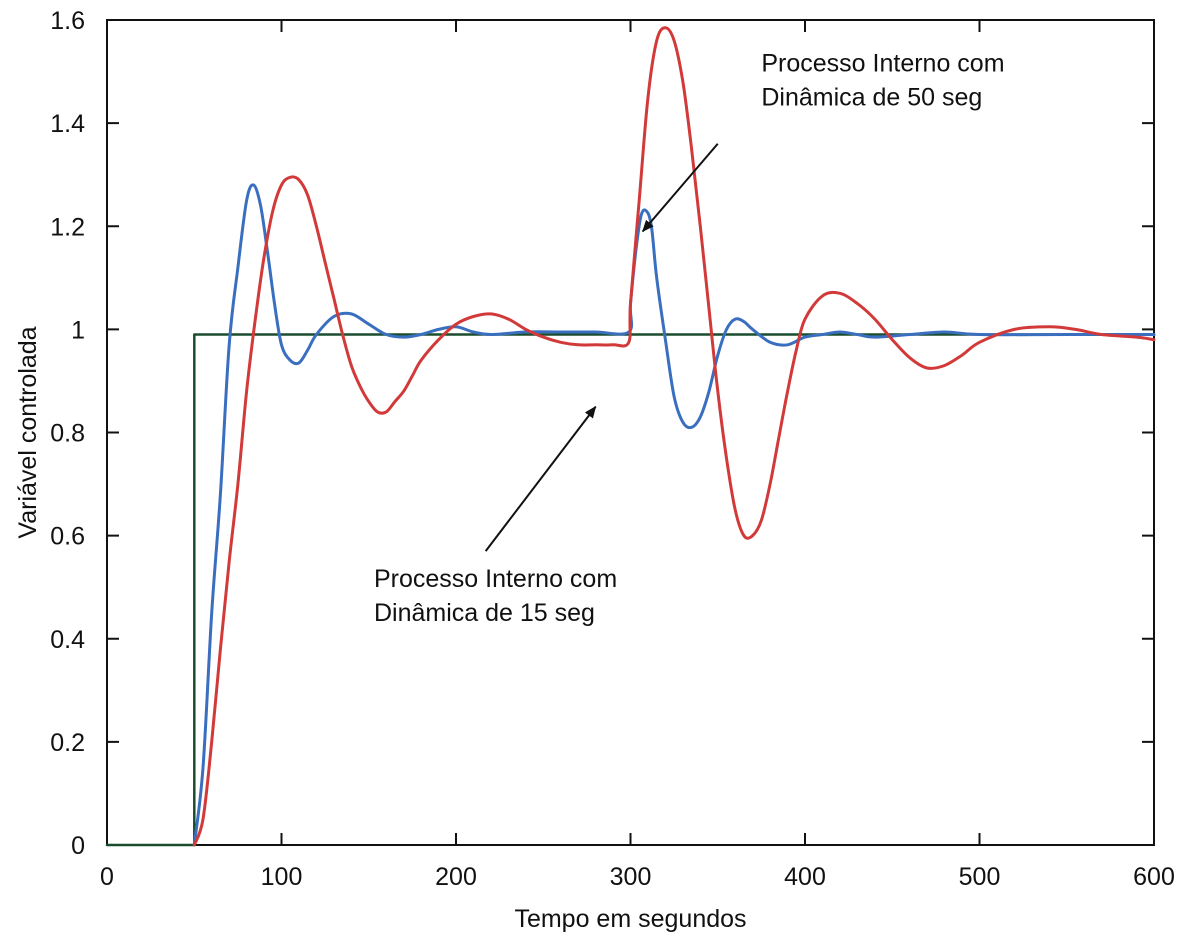 The width and height of the screenshot is (1177, 937). What do you see at coordinates (107, 877) in the screenshot?
I see `x-tick-label: 0` at bounding box center [107, 877].